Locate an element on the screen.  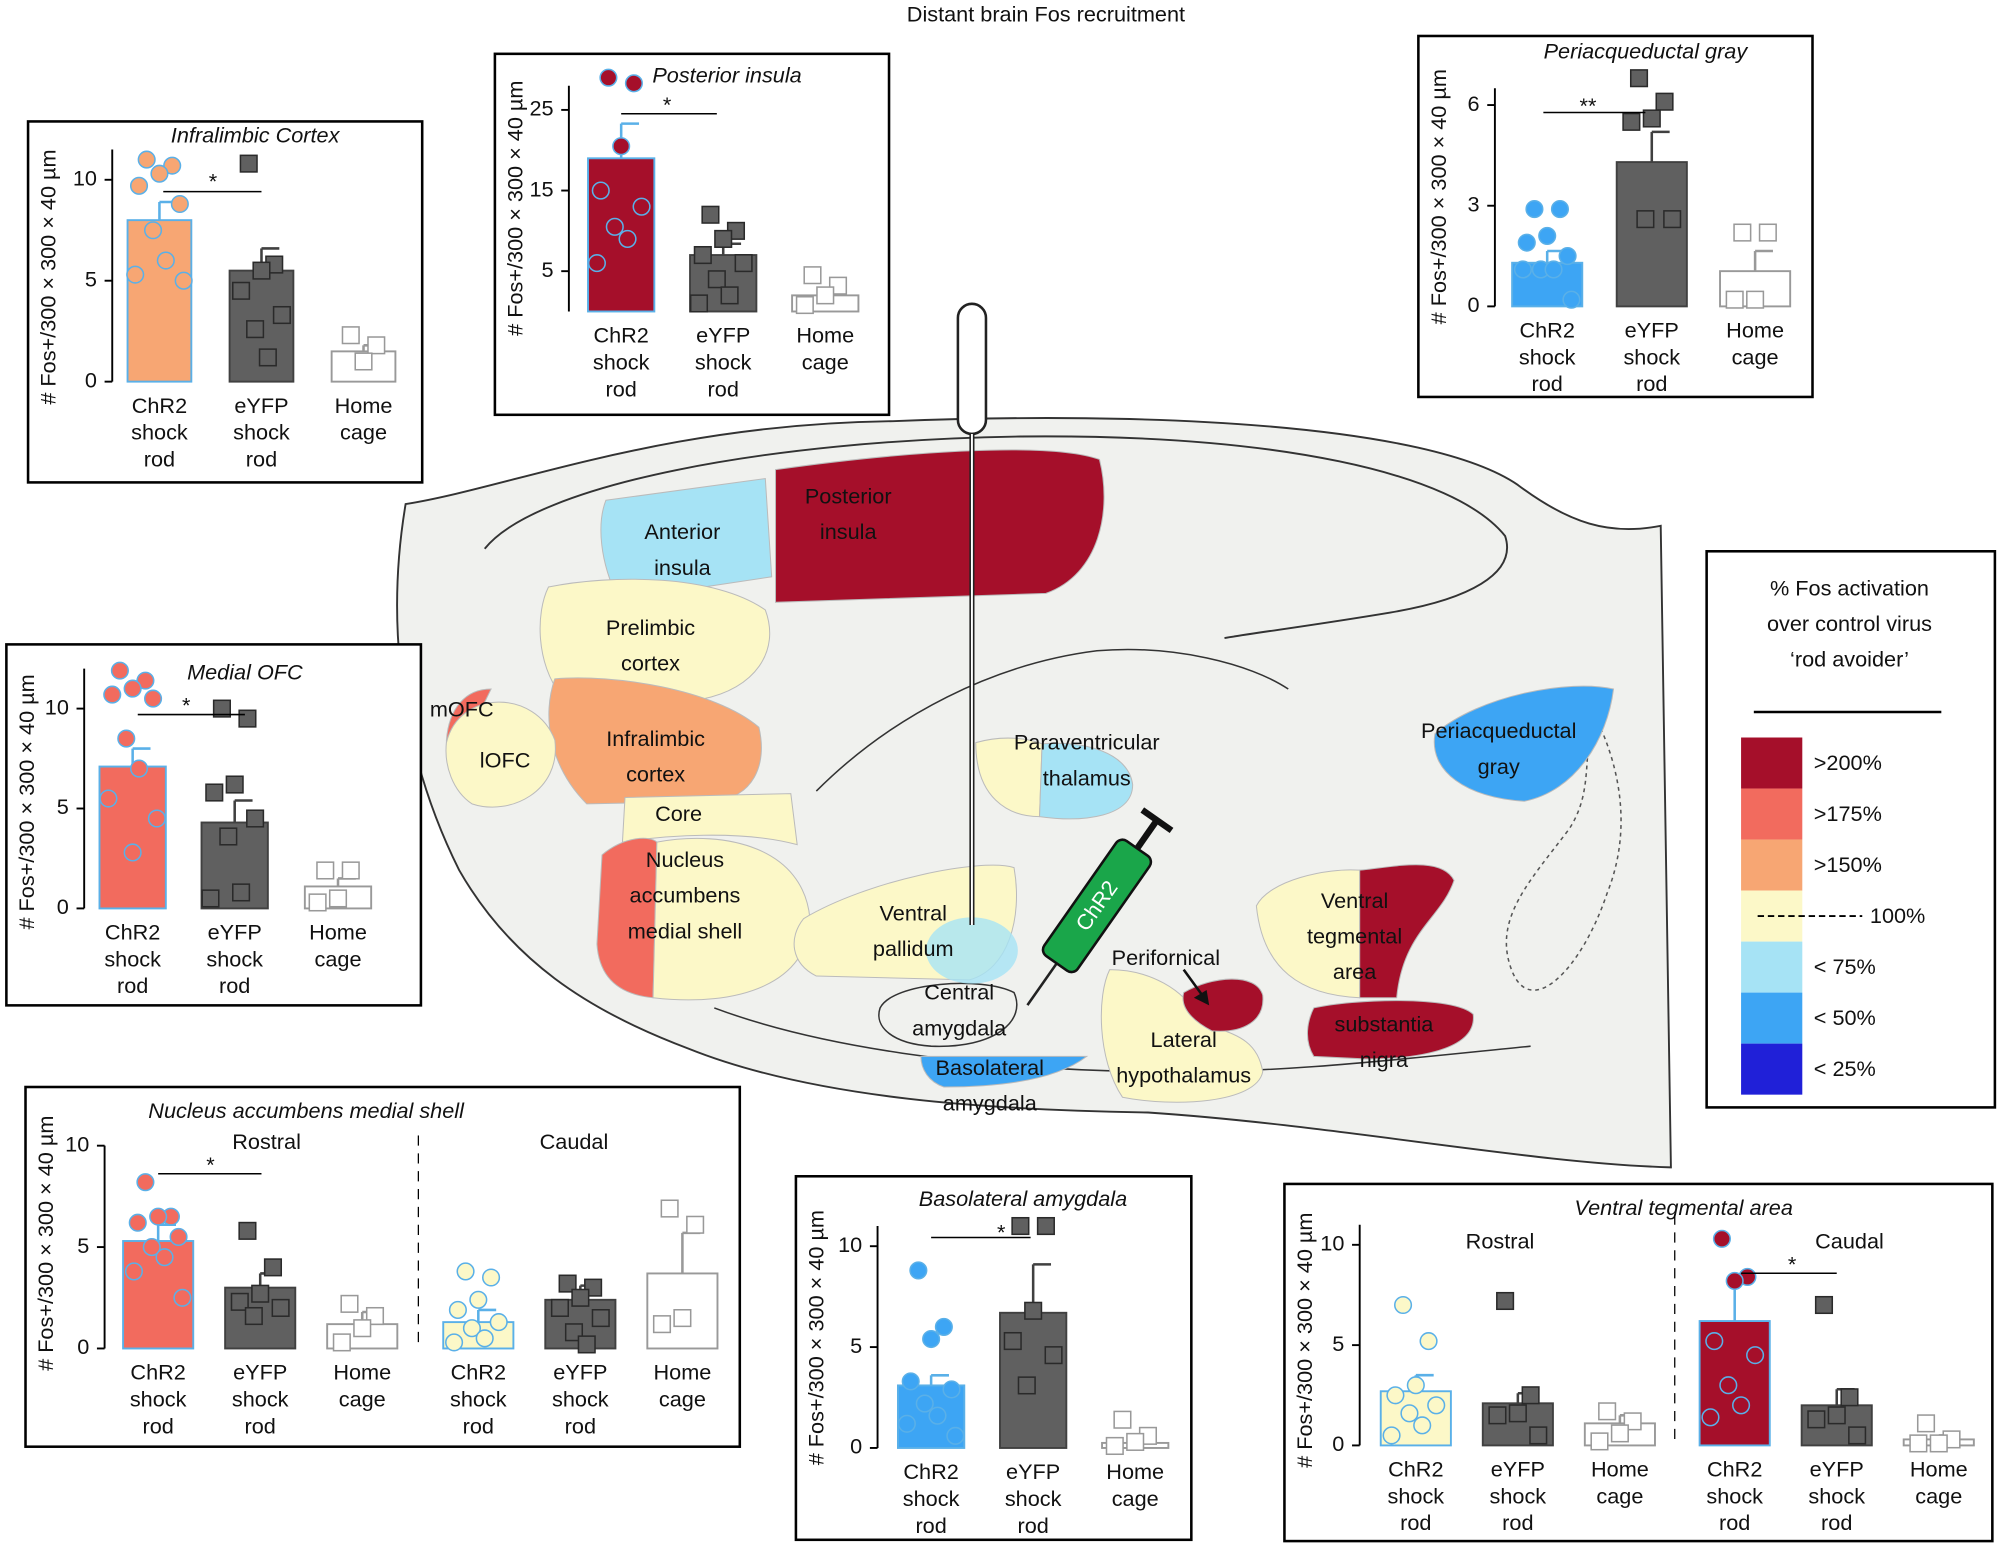
syringe: ChR2 is located at coordinates (1100, 906).